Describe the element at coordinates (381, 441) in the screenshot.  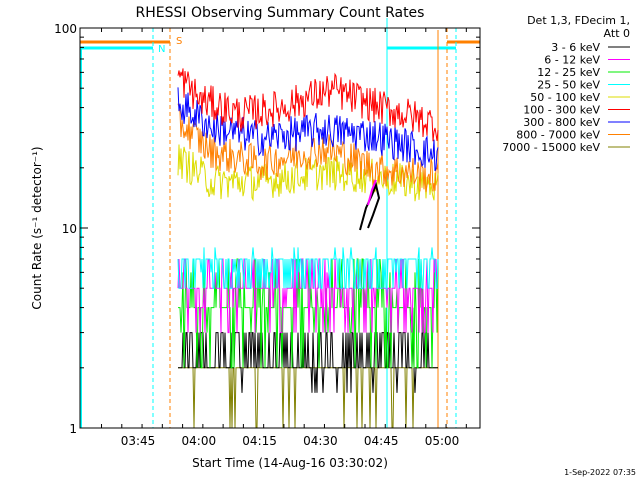
I see `x-tick-label: 04:45` at that location.